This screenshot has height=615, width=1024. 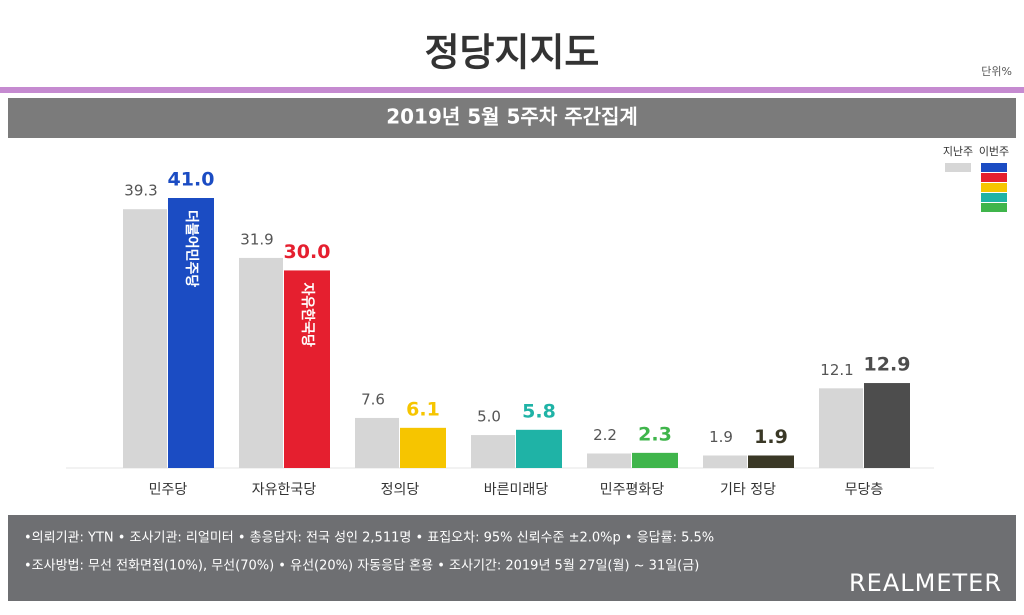 I want to click on value-label: 2.3, so click(x=655, y=434).